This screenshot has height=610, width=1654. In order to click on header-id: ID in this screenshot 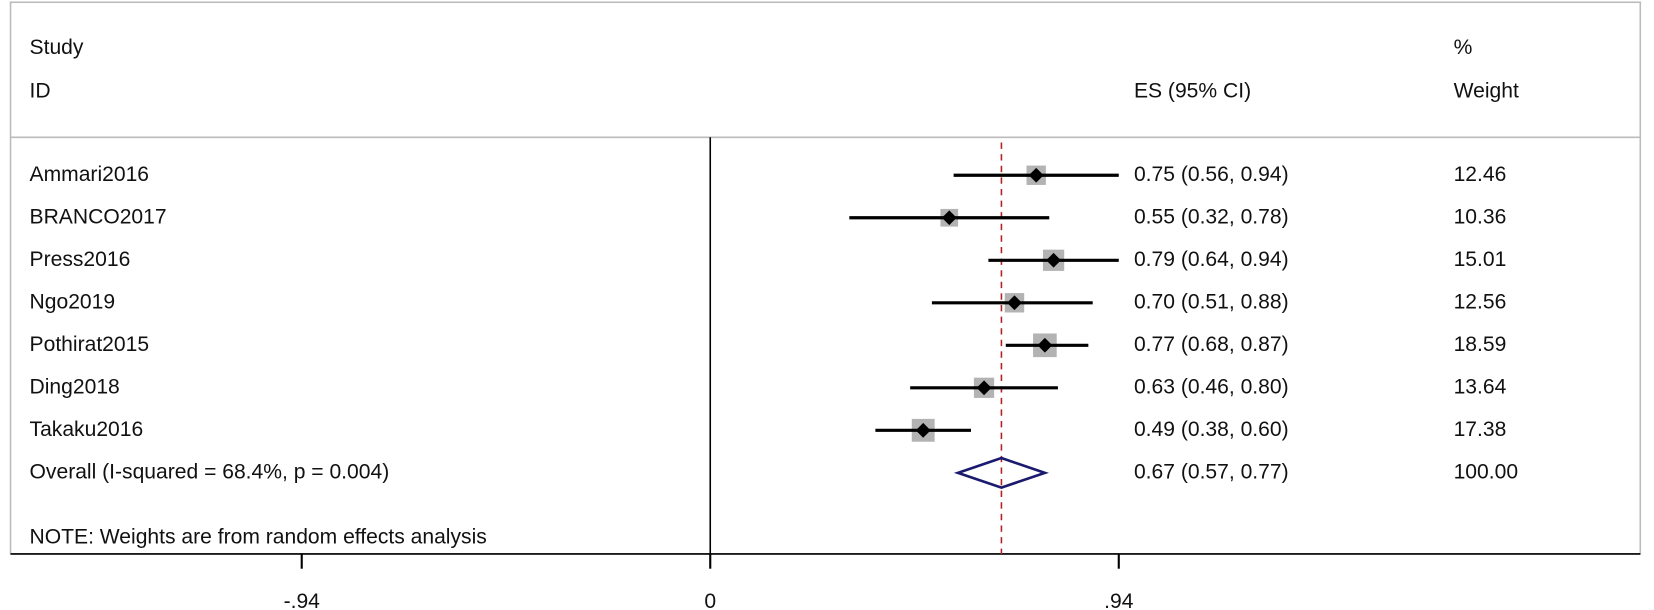, I will do `click(40, 90)`.